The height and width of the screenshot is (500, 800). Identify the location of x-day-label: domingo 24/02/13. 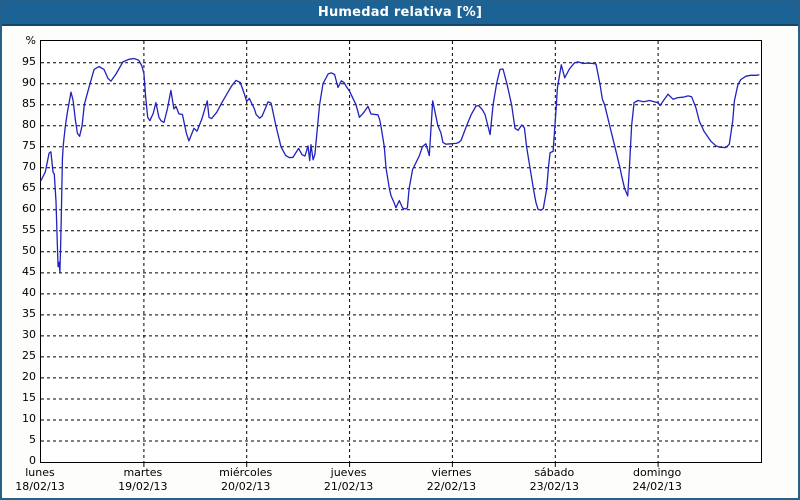
(657, 480).